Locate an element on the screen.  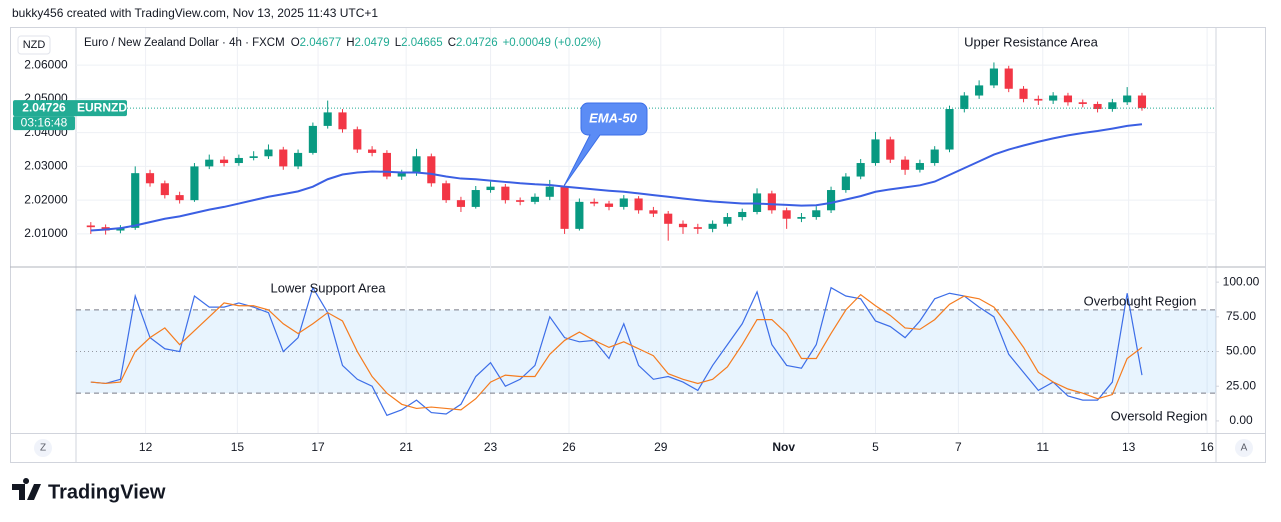
x-tick-label: 11 is located at coordinates (1043, 447).